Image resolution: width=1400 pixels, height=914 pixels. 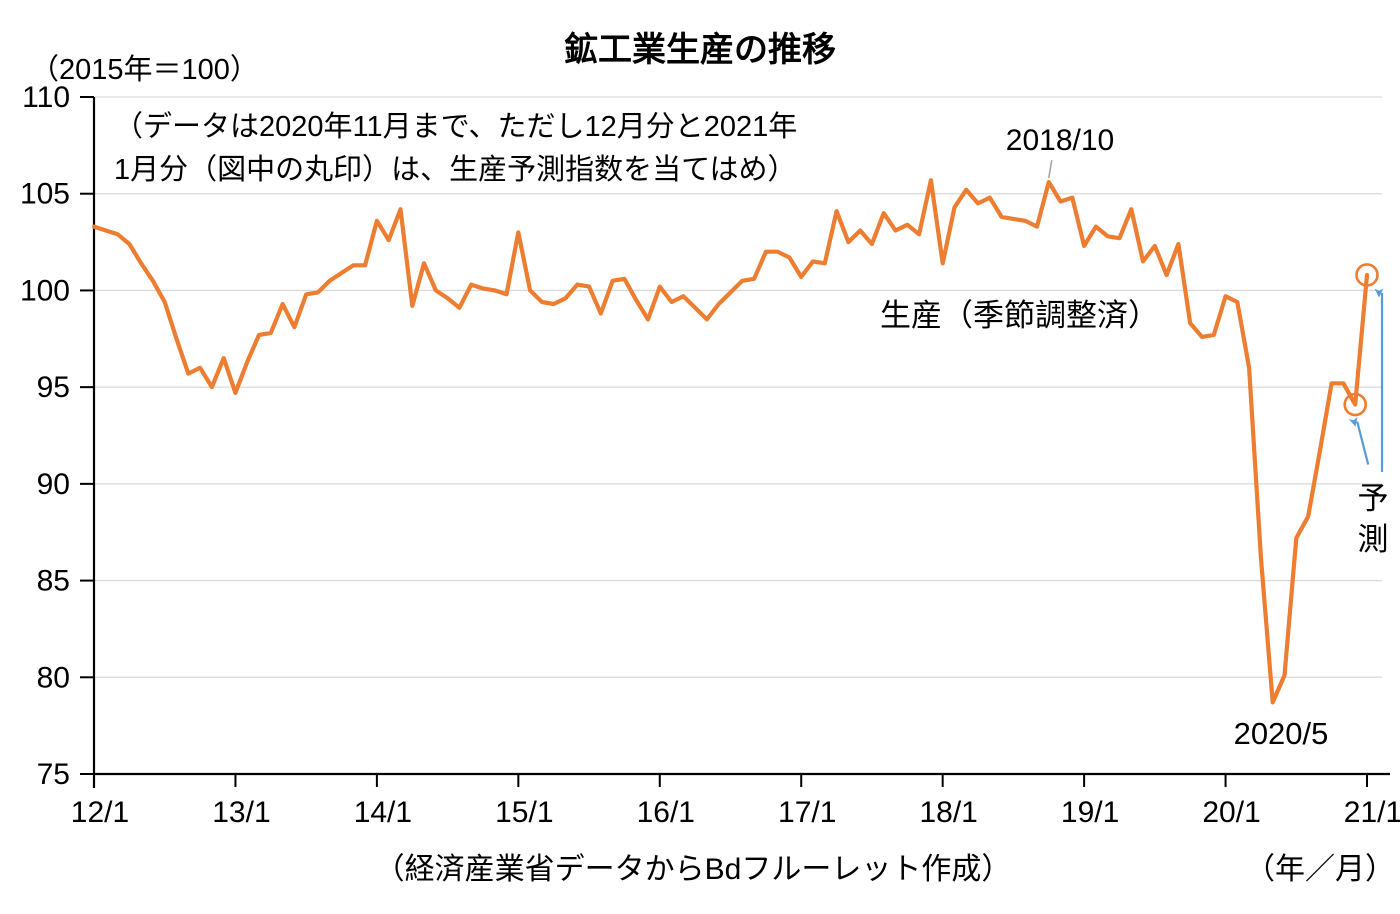 I want to click on x-tick-label-16/1: 16/1, so click(x=666, y=812).